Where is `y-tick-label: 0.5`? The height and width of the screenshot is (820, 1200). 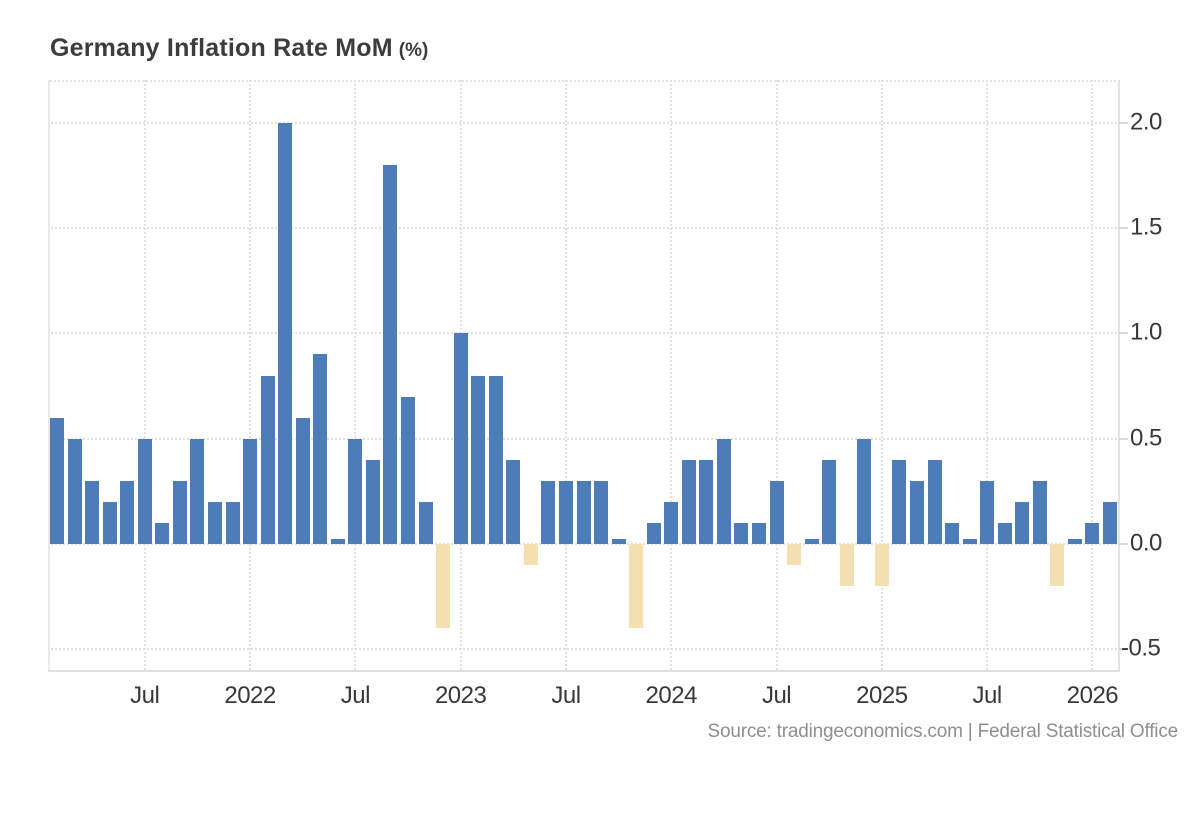
y-tick-label: 0.5 is located at coordinates (1146, 438).